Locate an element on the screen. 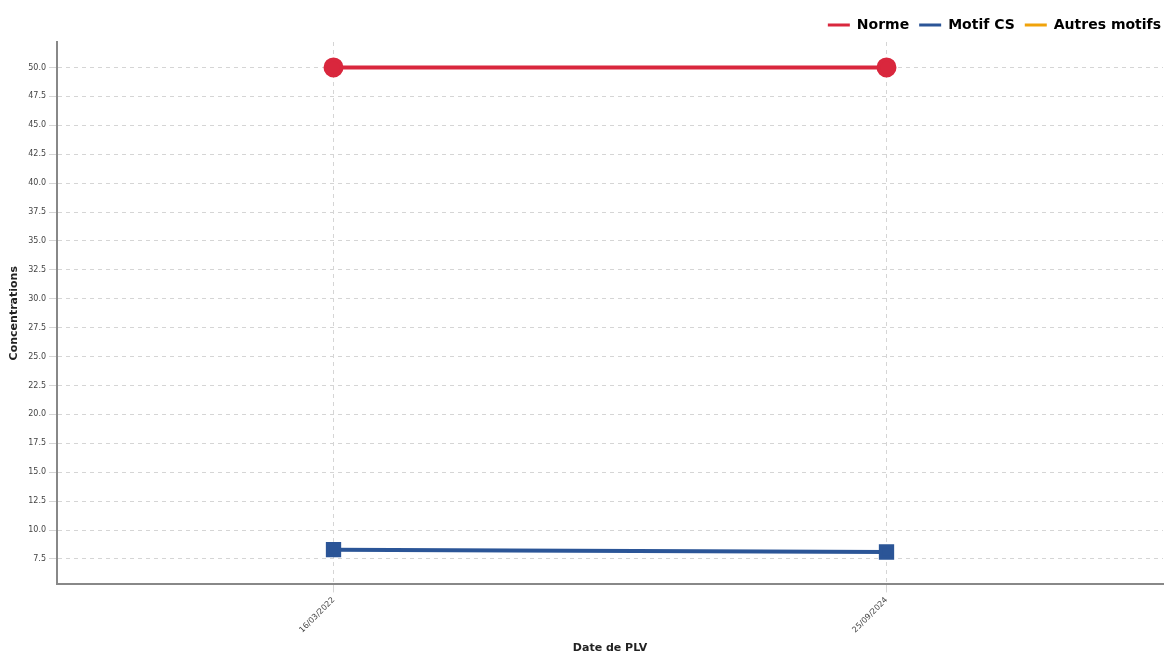 This screenshot has height=663, width=1175. y-tick-label: 37.5 is located at coordinates (37, 212).